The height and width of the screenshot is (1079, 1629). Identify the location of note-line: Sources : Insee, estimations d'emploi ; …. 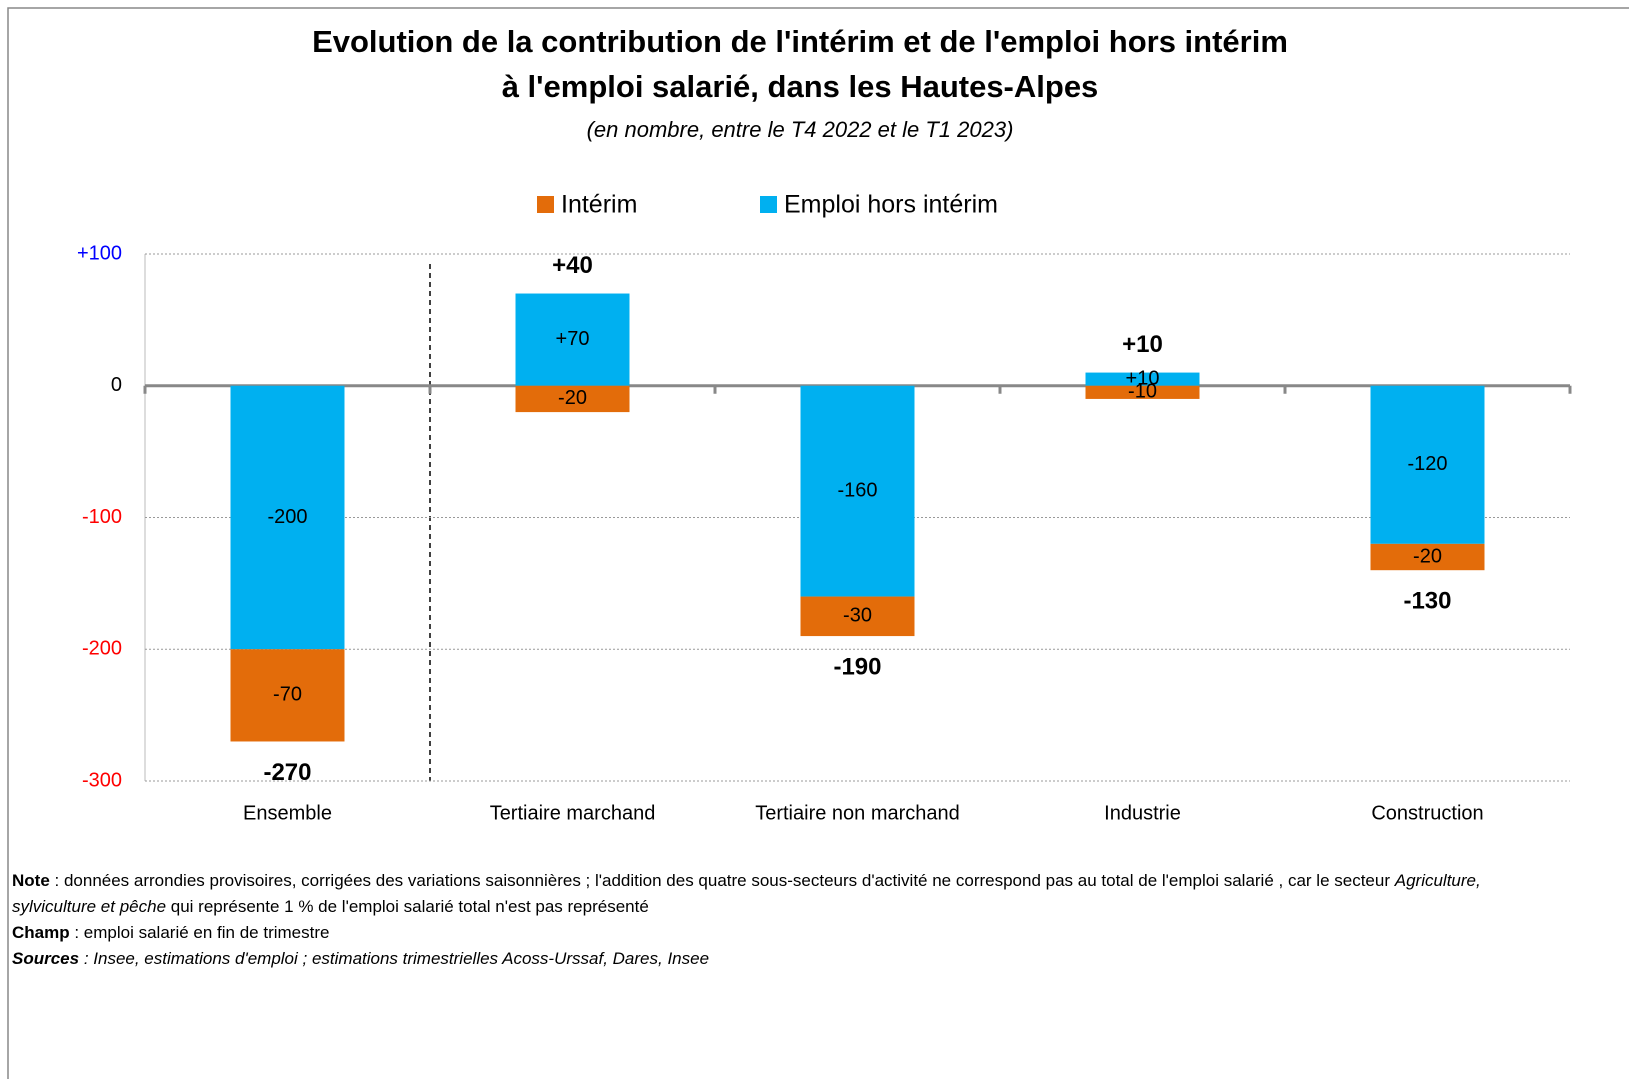
(772, 959).